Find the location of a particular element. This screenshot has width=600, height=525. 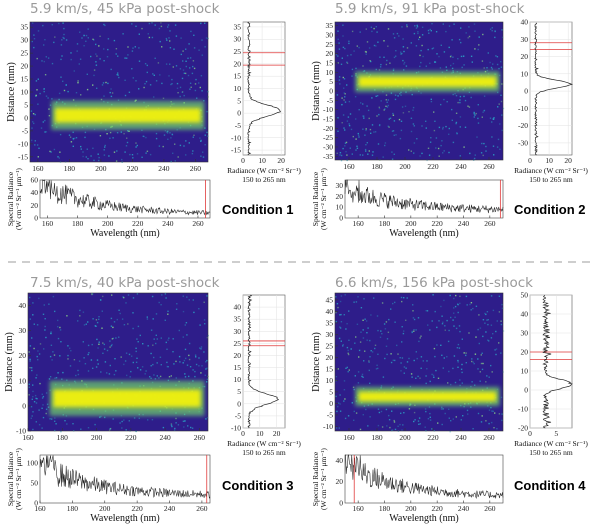

profile-grid is located at coordinates (550, 88).